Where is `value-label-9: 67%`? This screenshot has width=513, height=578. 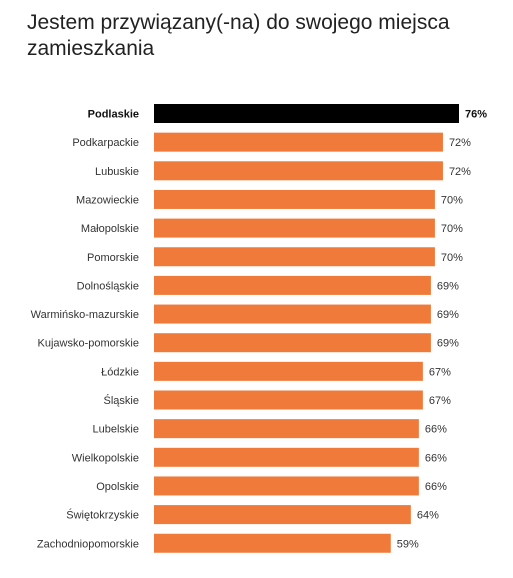
value-label-9: 67% is located at coordinates (440, 372).